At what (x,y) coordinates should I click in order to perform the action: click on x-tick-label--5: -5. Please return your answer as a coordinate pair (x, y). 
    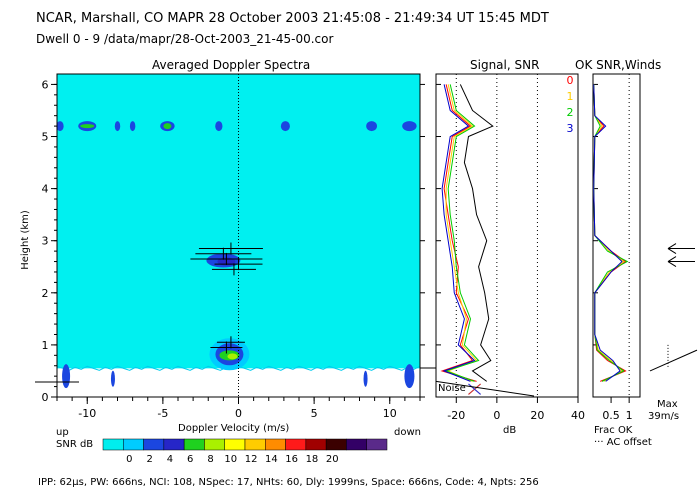
    Looking at the image, I should click on (162, 413).